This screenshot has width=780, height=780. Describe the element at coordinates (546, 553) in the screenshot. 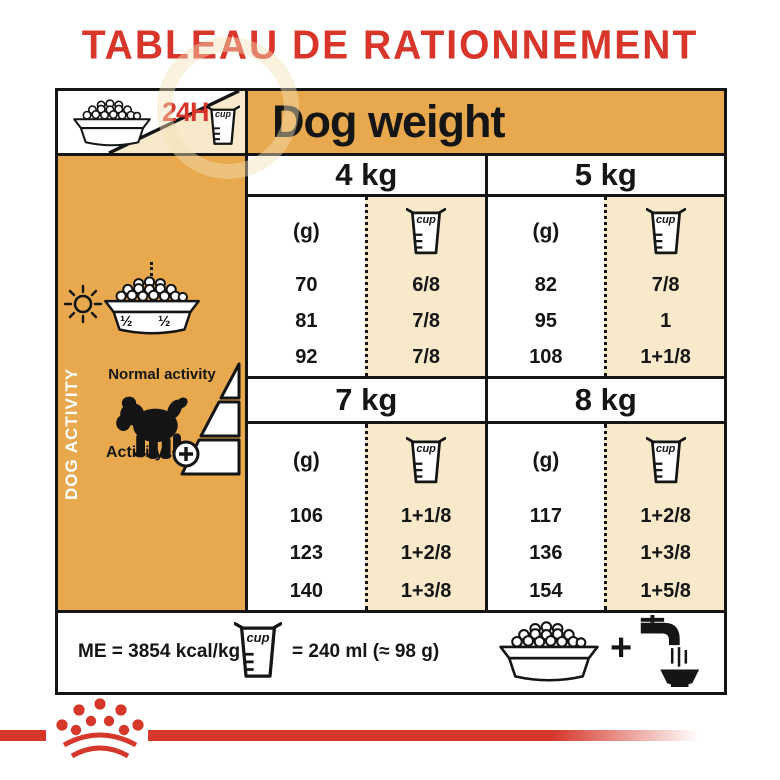

I see `gram-value: 136` at that location.